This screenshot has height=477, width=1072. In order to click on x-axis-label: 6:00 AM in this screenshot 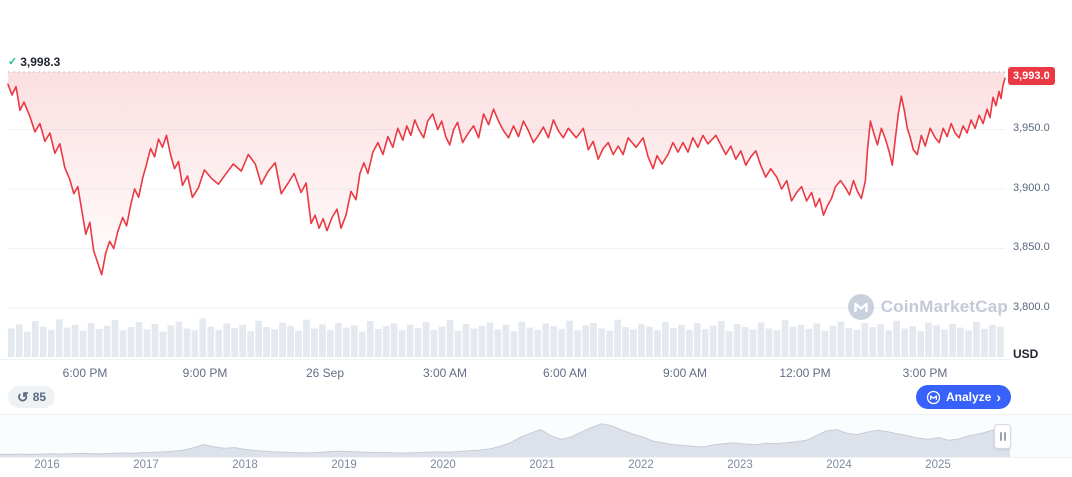, I will do `click(565, 373)`.